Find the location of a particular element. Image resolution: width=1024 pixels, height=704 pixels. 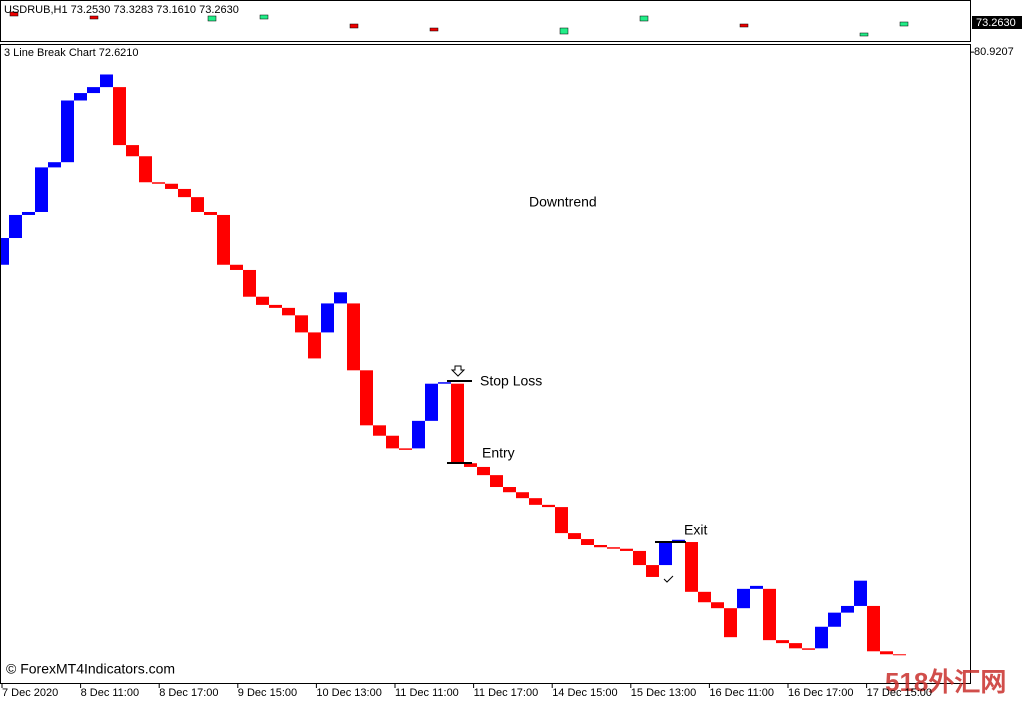

check-icon is located at coordinates (668, 579).